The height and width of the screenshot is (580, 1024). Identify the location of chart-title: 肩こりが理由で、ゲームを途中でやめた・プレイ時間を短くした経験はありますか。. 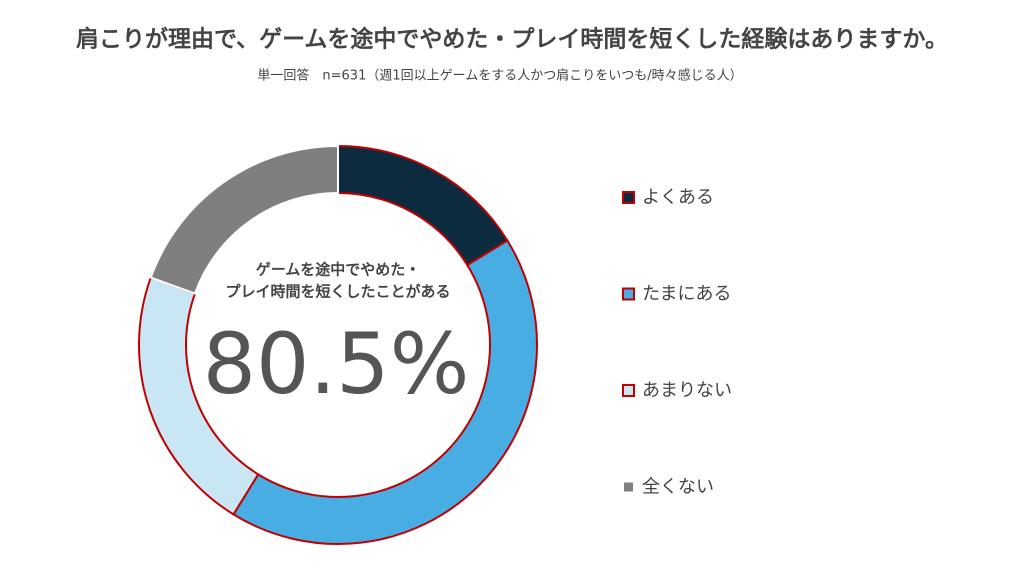
(512, 39).